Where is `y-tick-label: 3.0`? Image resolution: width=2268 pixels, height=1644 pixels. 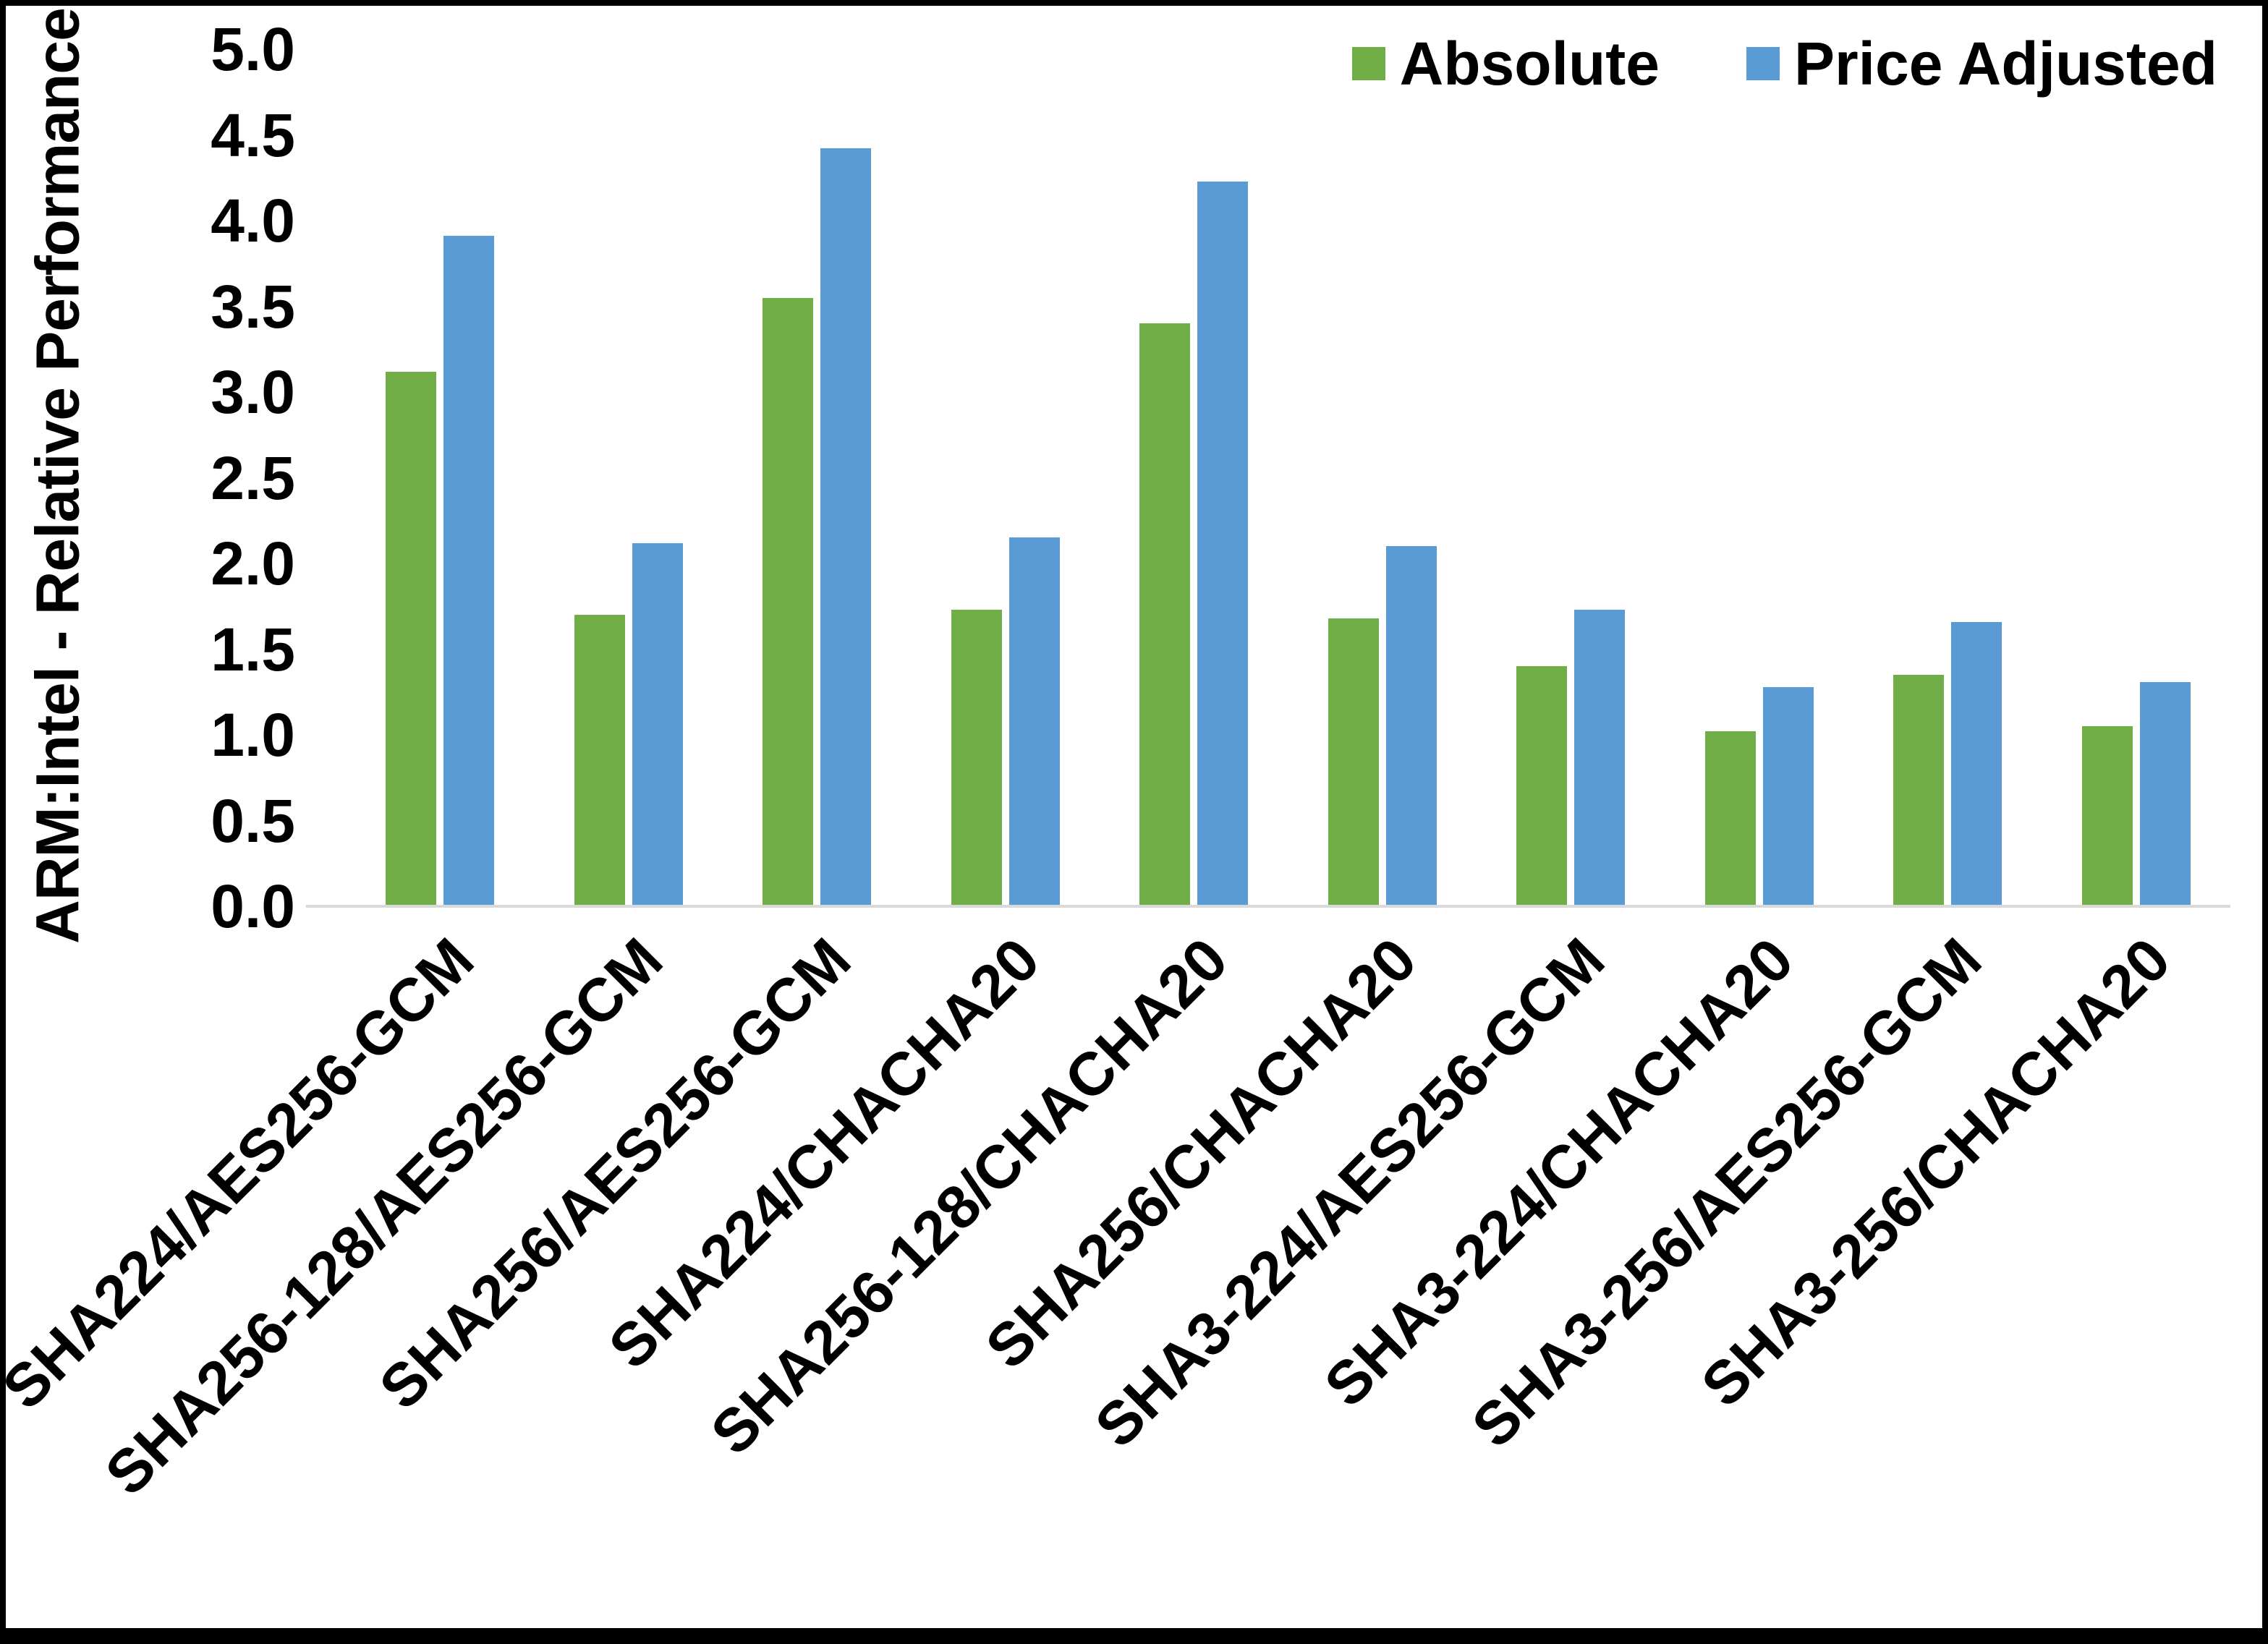
y-tick-label: 3.0 is located at coordinates (253, 392).